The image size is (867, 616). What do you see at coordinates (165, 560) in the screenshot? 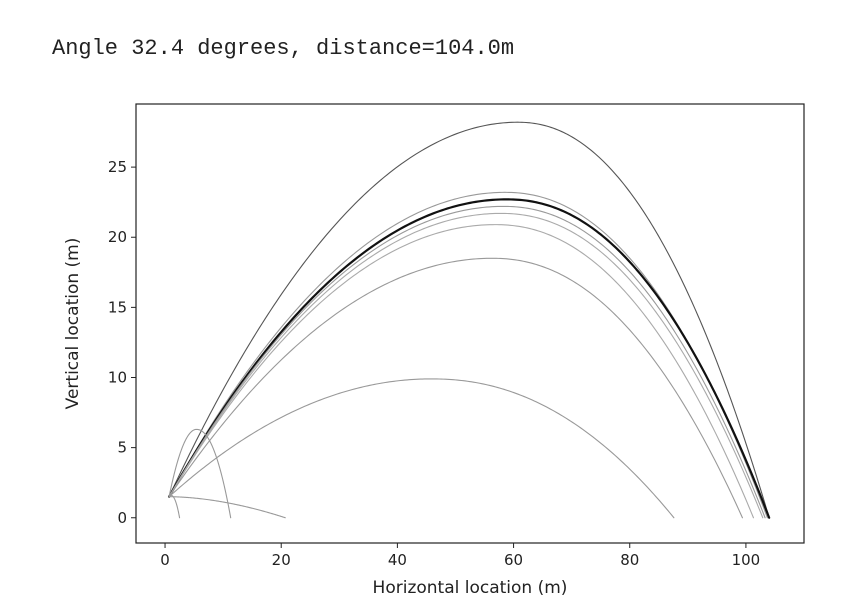
I see `x-tick-label: 0` at bounding box center [165, 560].